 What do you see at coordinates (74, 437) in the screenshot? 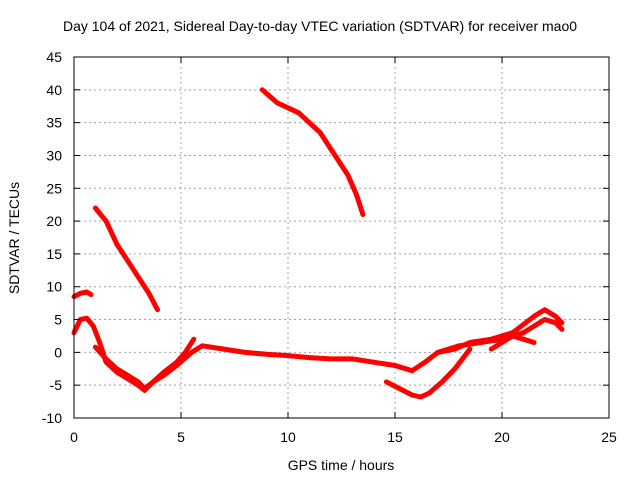
I see `x-tick-label: 0` at bounding box center [74, 437].